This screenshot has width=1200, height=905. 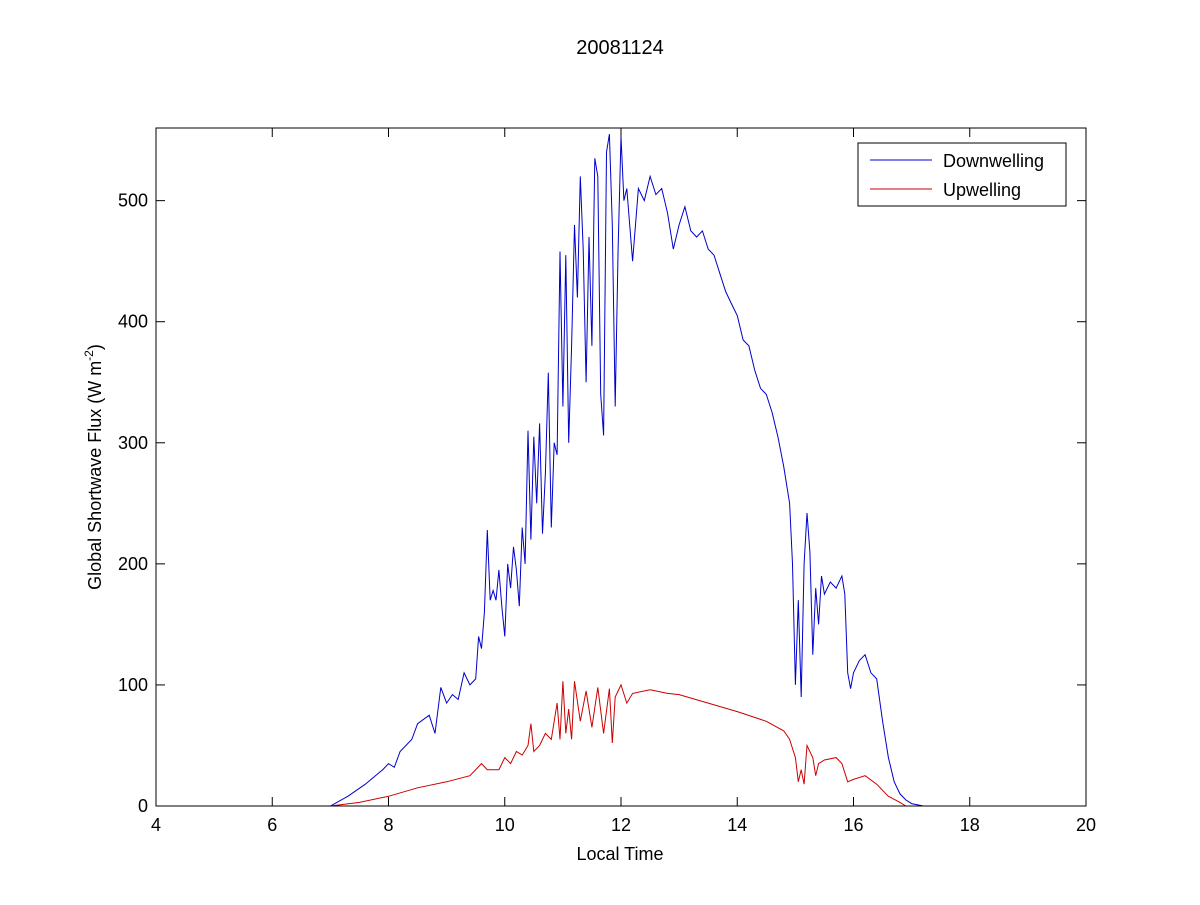 I want to click on legend: Downwelling Upwelling, so click(x=962, y=174).